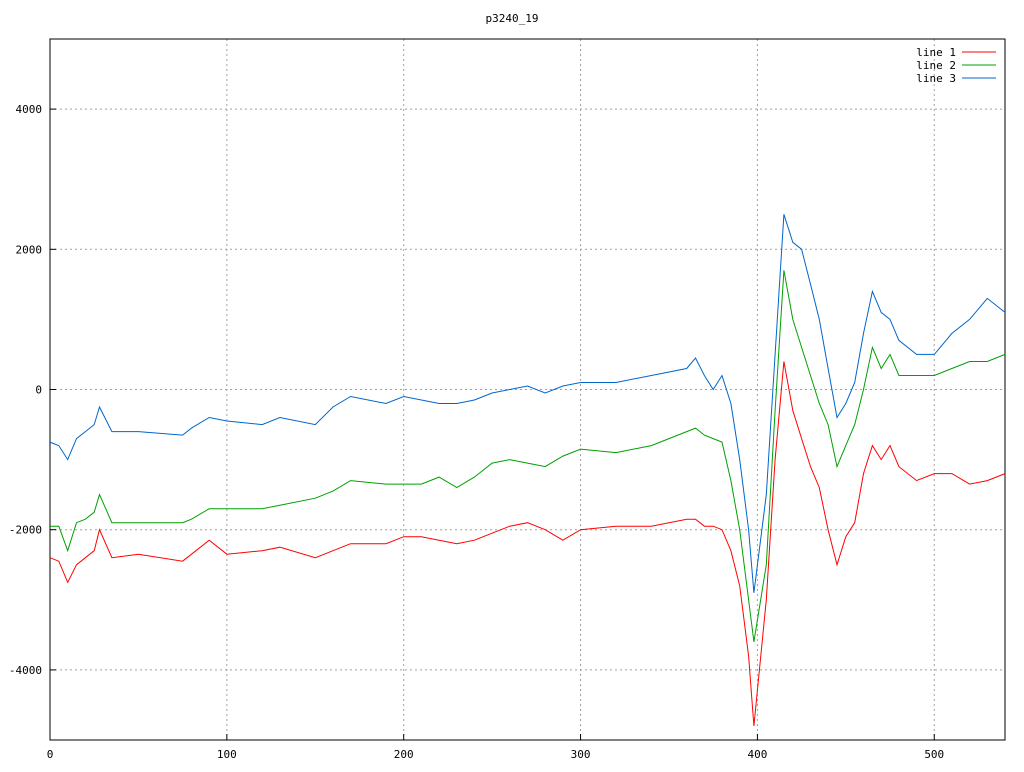 The image size is (1024, 772). I want to click on x-tick-label: 0, so click(50, 754).